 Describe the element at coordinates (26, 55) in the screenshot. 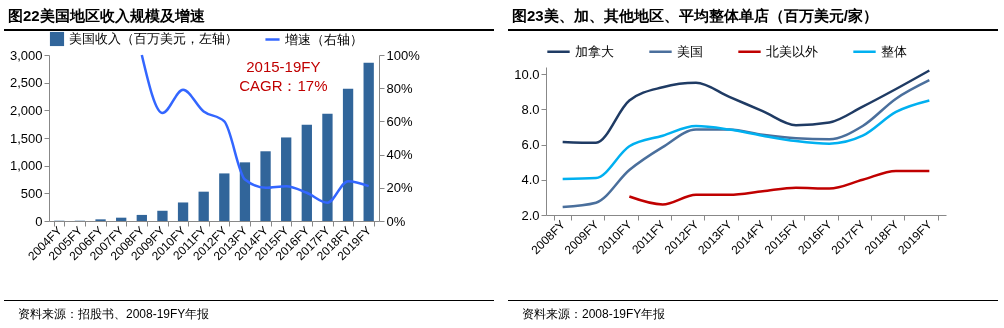

I see `y-tick-label: 3,000` at that location.